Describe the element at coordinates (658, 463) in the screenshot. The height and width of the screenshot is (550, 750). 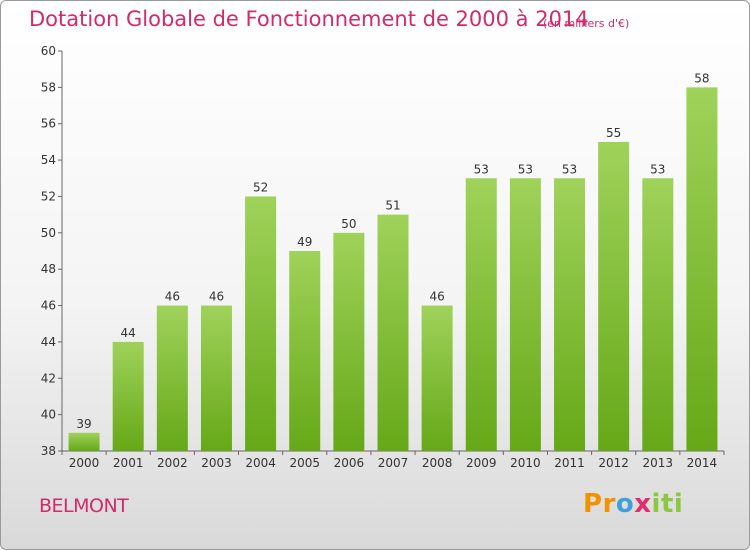
I see `x-tick-label: 2013` at that location.